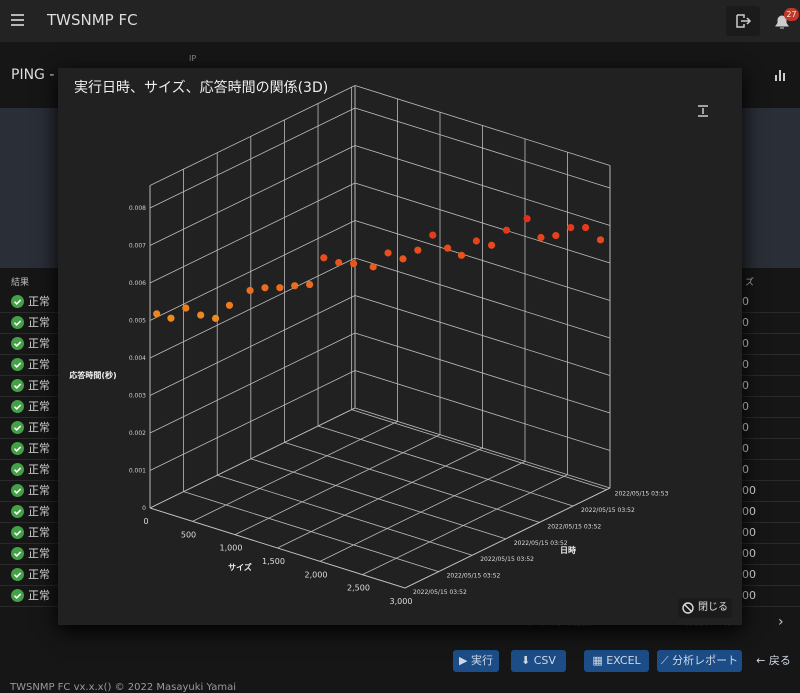 The width and height of the screenshot is (800, 693). Describe the element at coordinates (623, 660) in the screenshot. I see `button-label: EXCEL` at that location.